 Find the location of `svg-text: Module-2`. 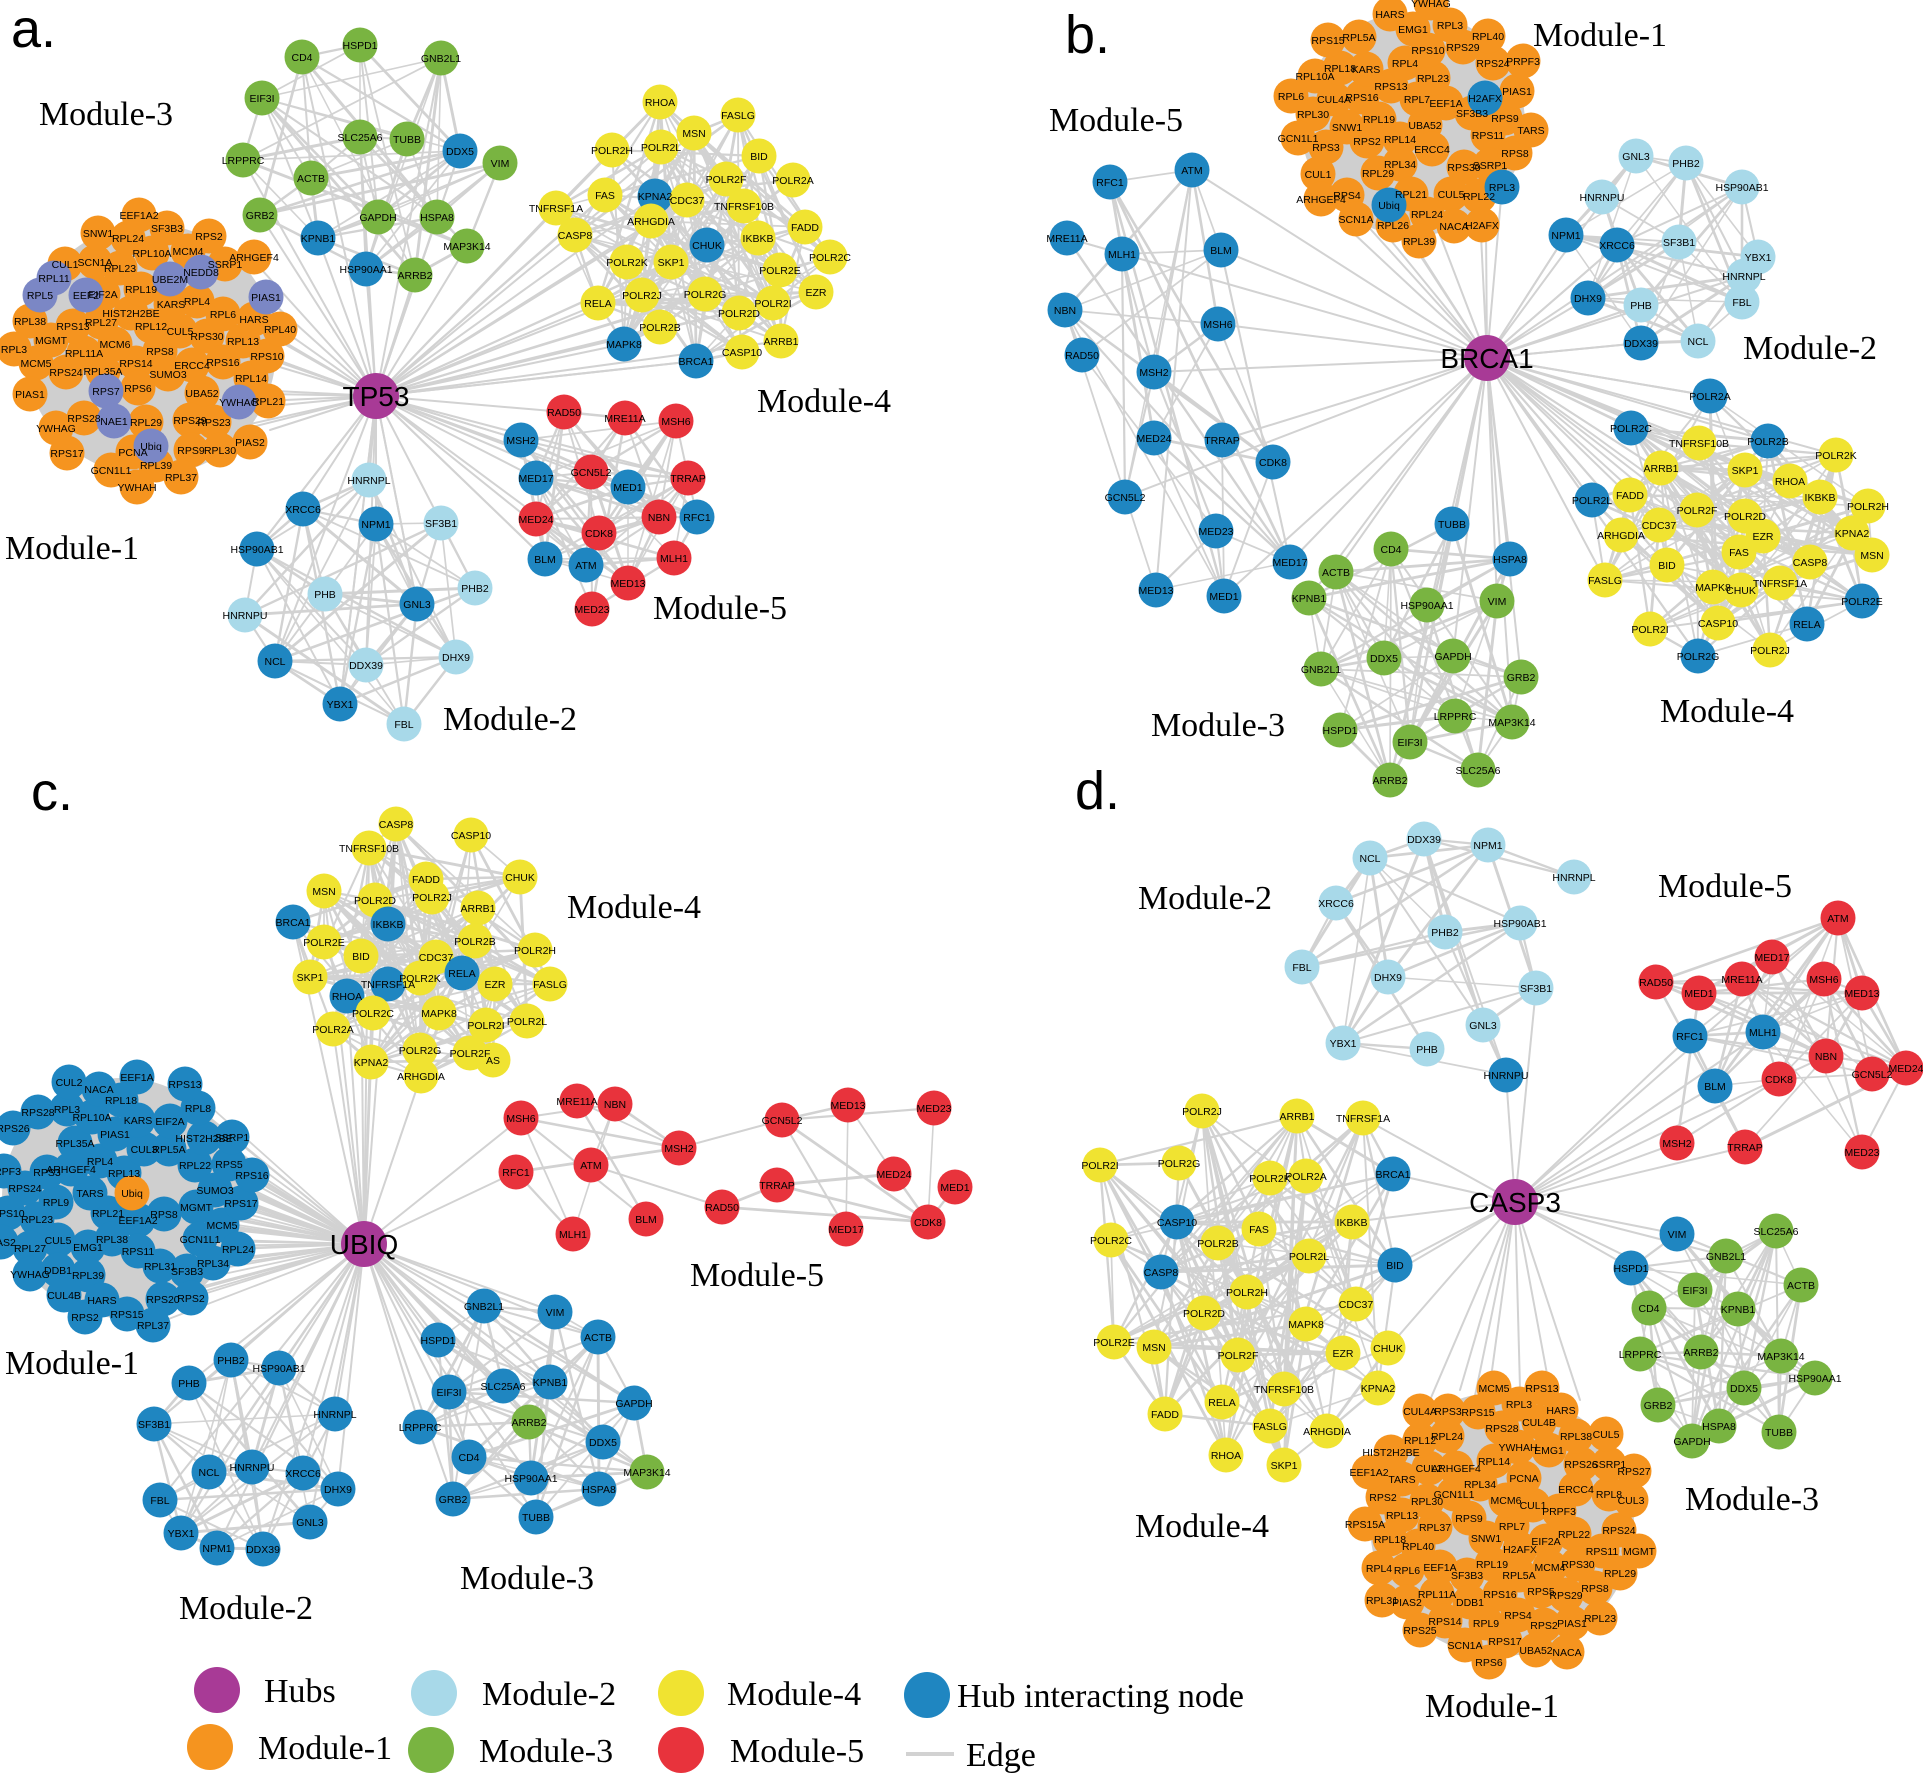

svg-text: Module-2 is located at coordinates (549, 1694).